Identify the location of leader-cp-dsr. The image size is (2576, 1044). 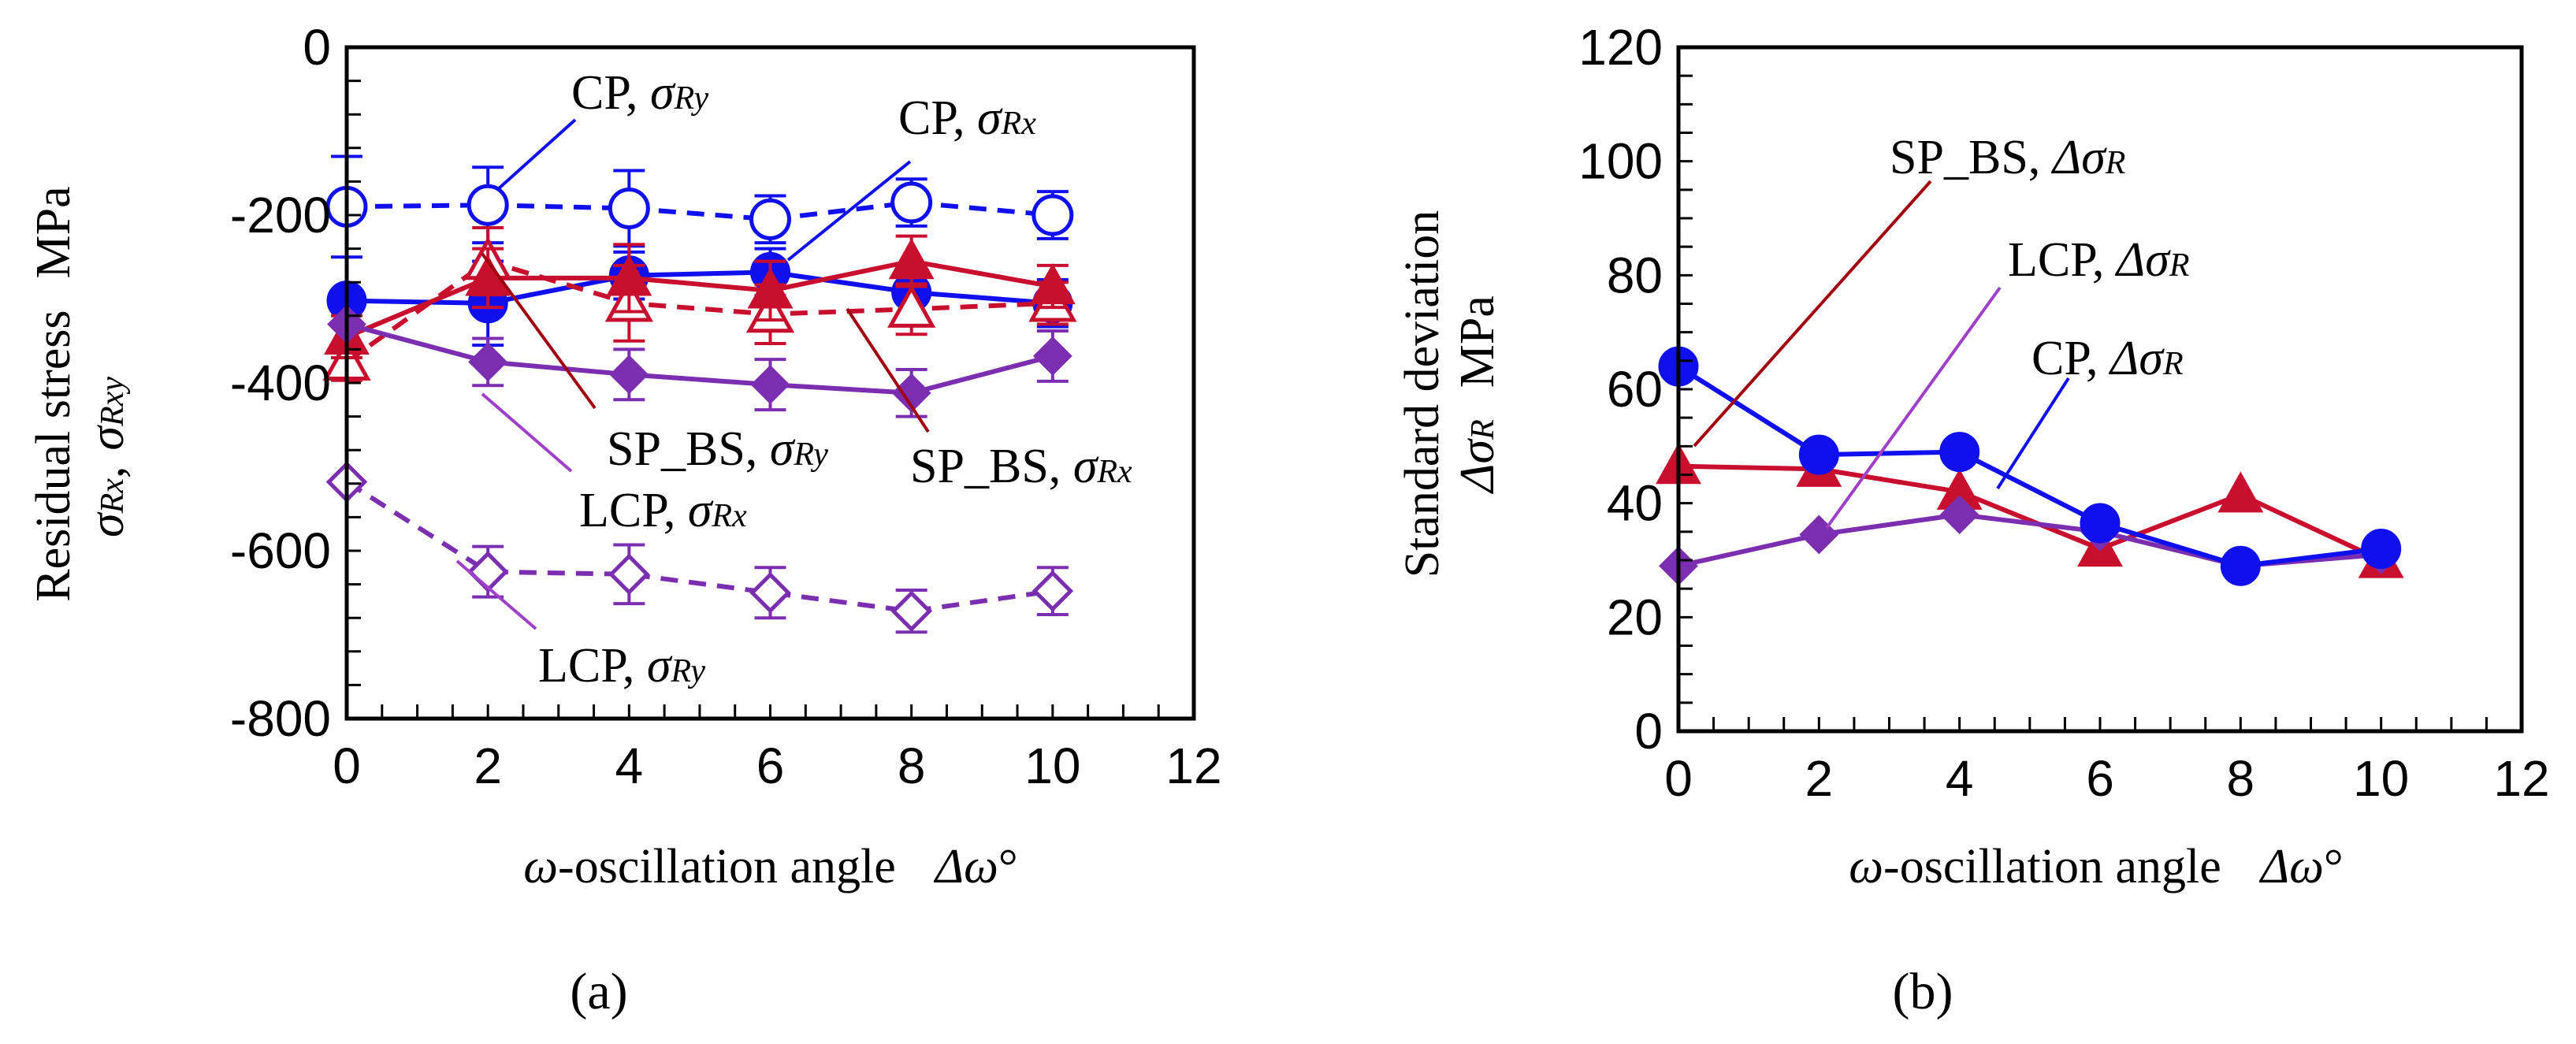
(2033, 433).